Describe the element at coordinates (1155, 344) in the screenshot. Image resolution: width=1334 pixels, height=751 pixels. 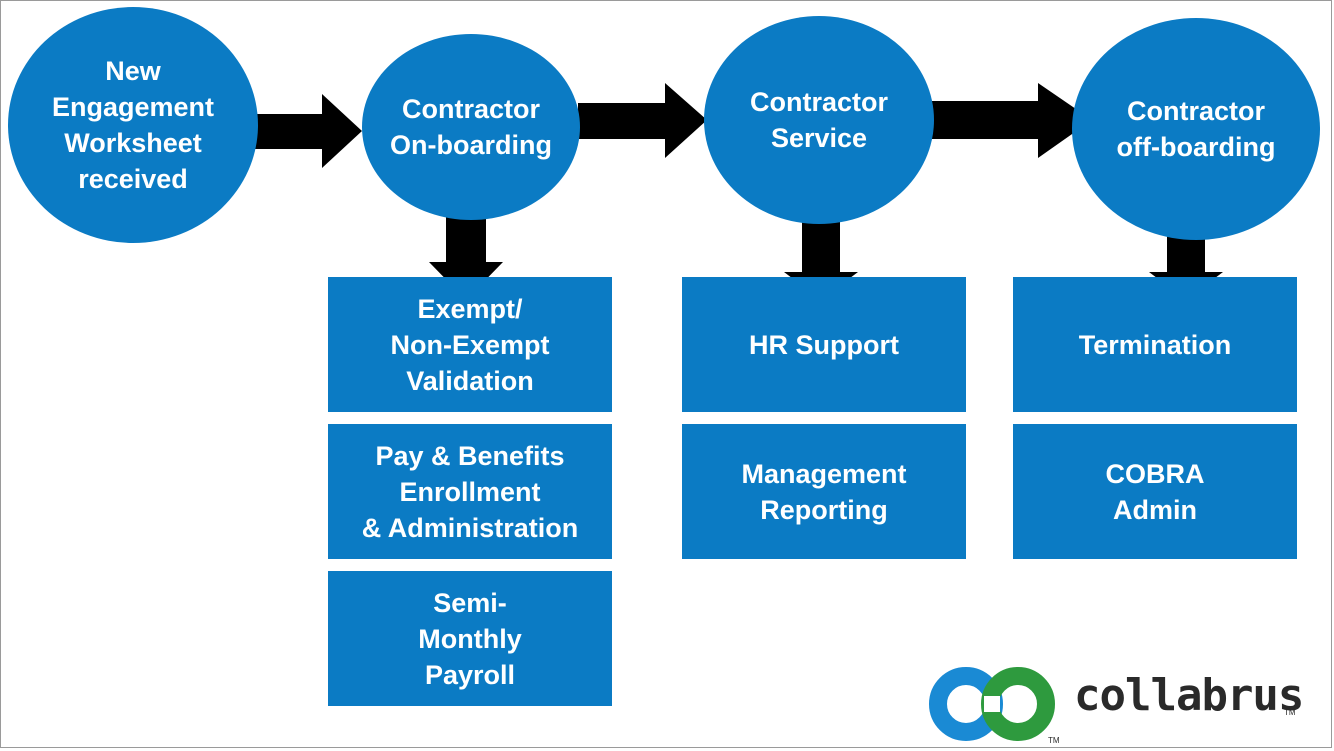
I see `task-termination: Termination` at that location.